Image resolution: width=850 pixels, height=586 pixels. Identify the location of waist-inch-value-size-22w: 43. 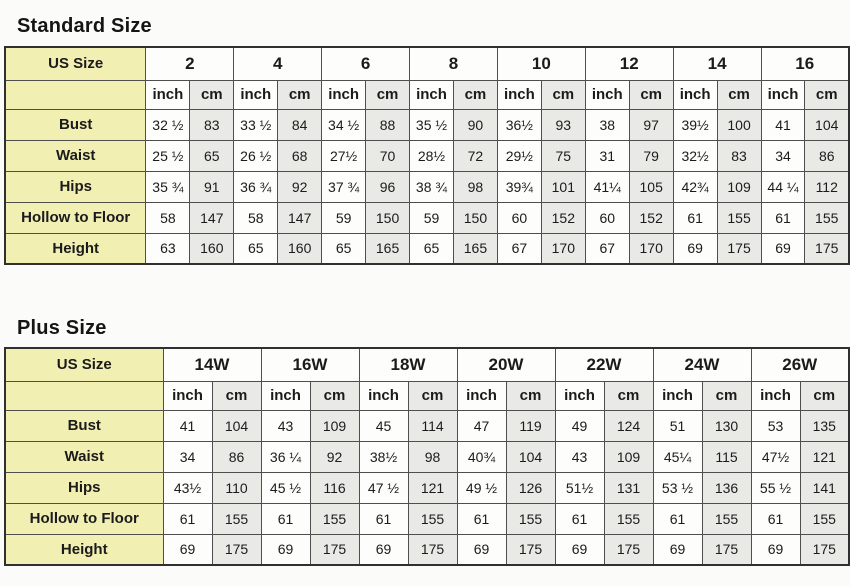
(579, 456).